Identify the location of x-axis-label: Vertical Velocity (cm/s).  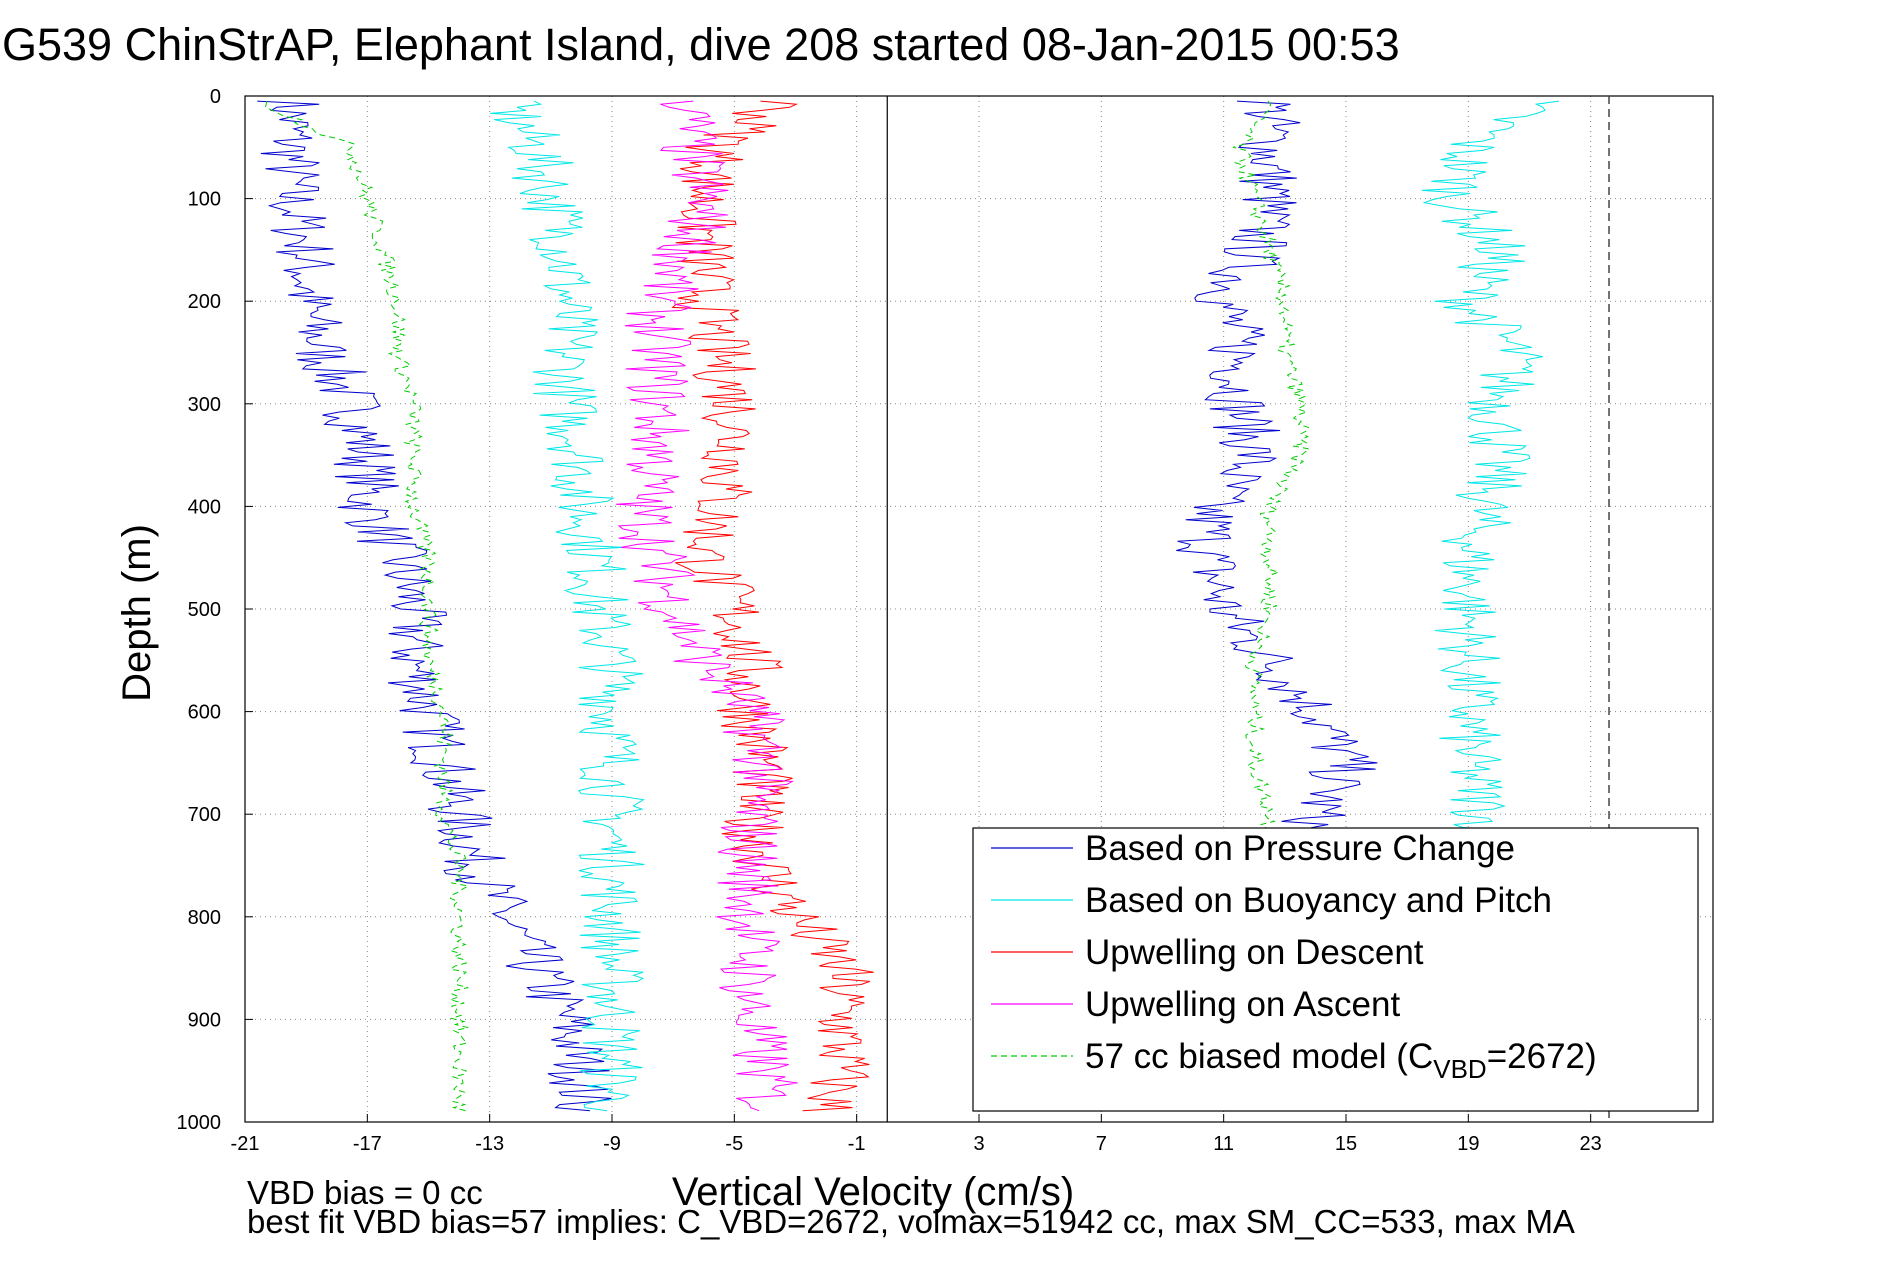
(873, 1192).